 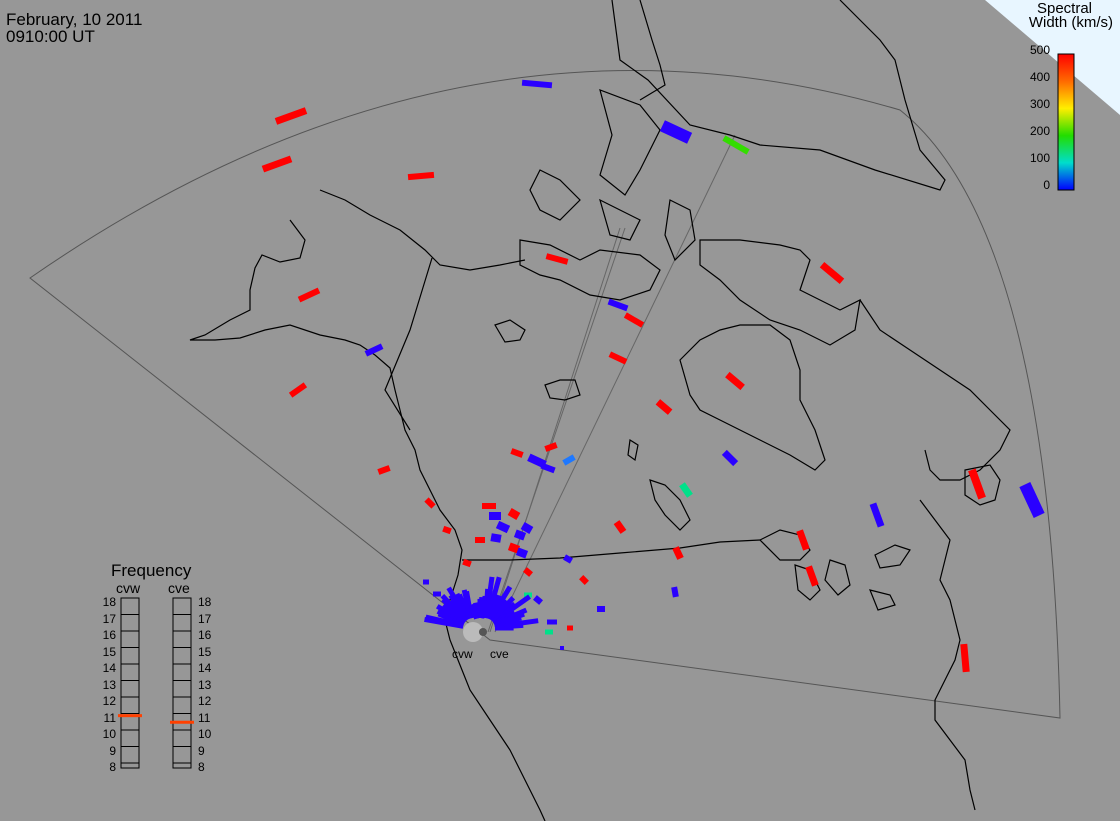 What do you see at coordinates (499, 654) in the screenshot?
I see `radar-label-cve: cve` at bounding box center [499, 654].